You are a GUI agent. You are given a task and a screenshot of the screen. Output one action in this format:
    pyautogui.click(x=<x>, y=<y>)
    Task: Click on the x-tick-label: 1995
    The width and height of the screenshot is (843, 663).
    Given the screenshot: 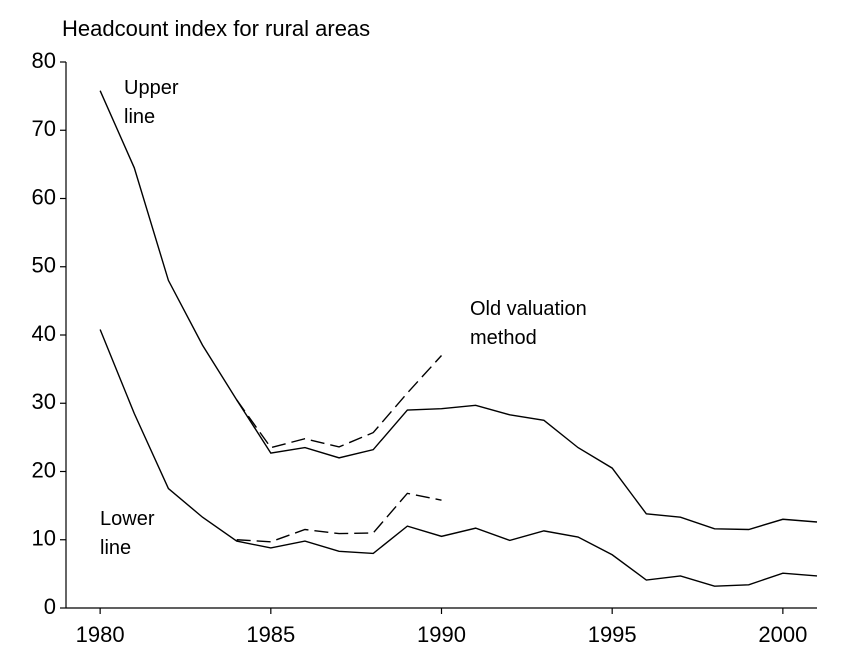 What is the action you would take?
    pyautogui.click(x=612, y=634)
    